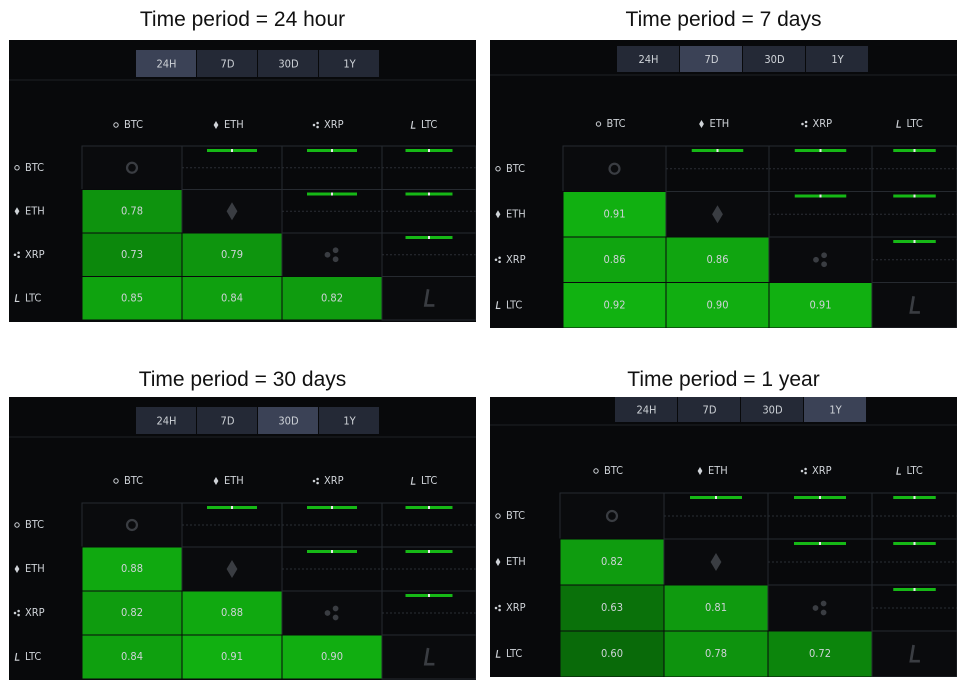 The height and width of the screenshot is (688, 965). I want to click on row-header: BTC, so click(34, 524).